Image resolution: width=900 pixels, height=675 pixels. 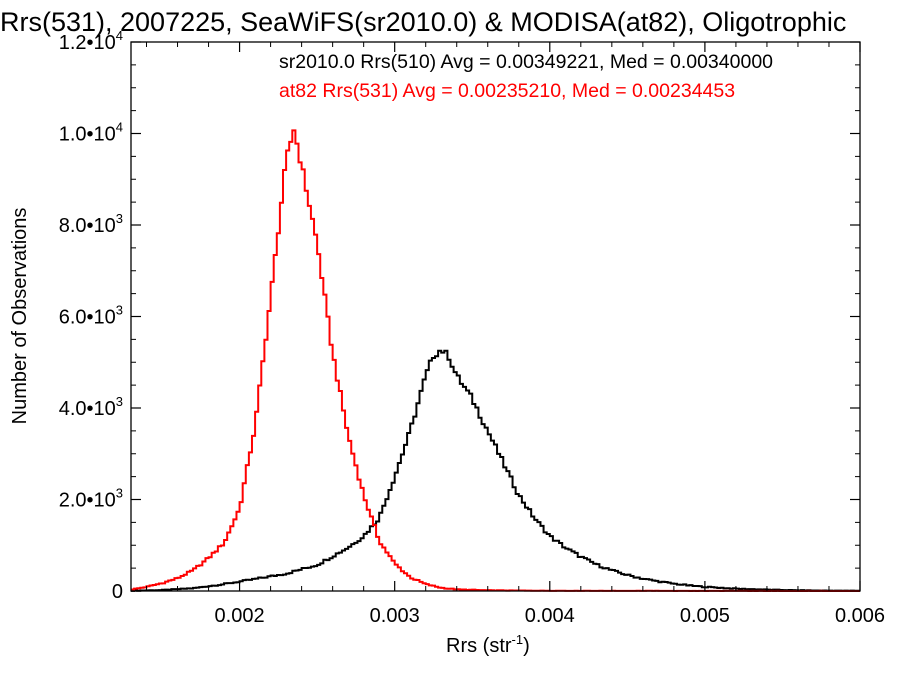 I want to click on y-tick-label-4: 6.0•103, so click(x=91, y=316).